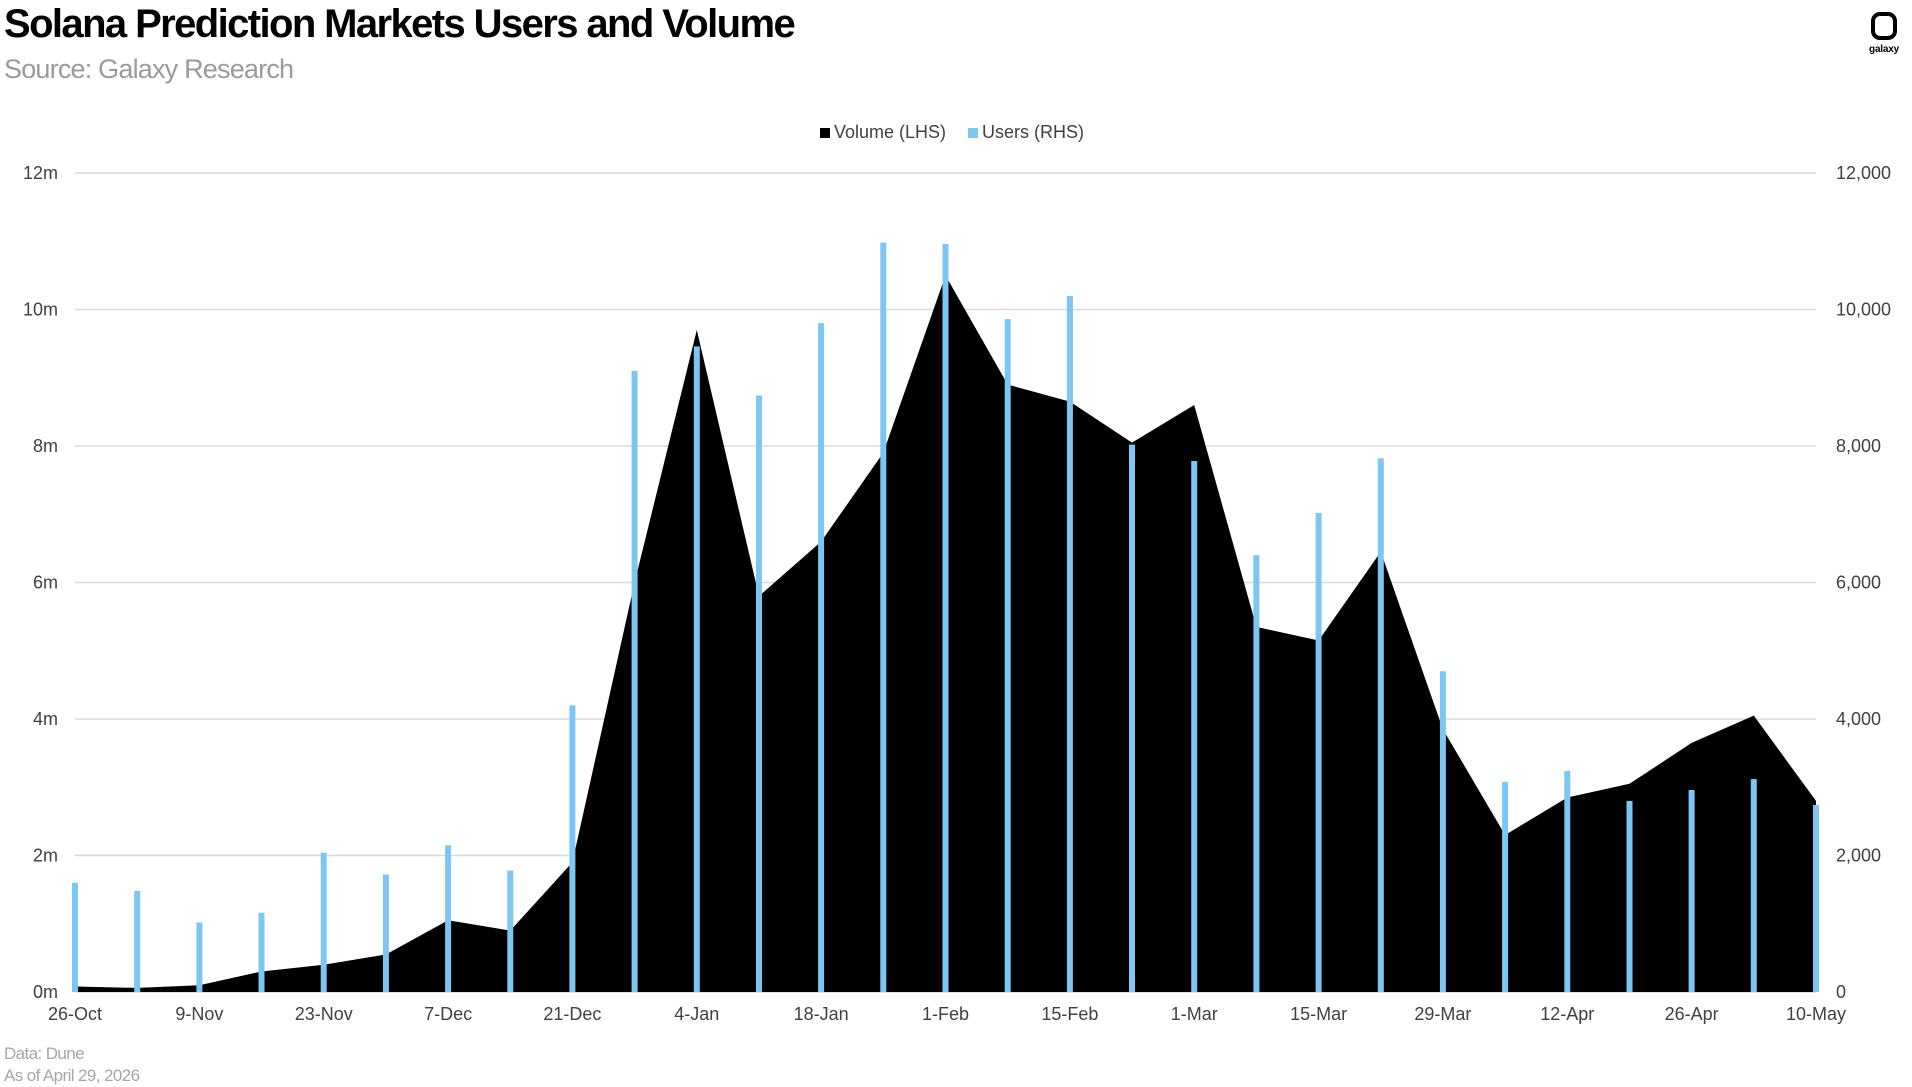 This screenshot has width=1912, height=1087. What do you see at coordinates (1858, 446) in the screenshot?
I see `y-right-tick-label: 8,000` at bounding box center [1858, 446].